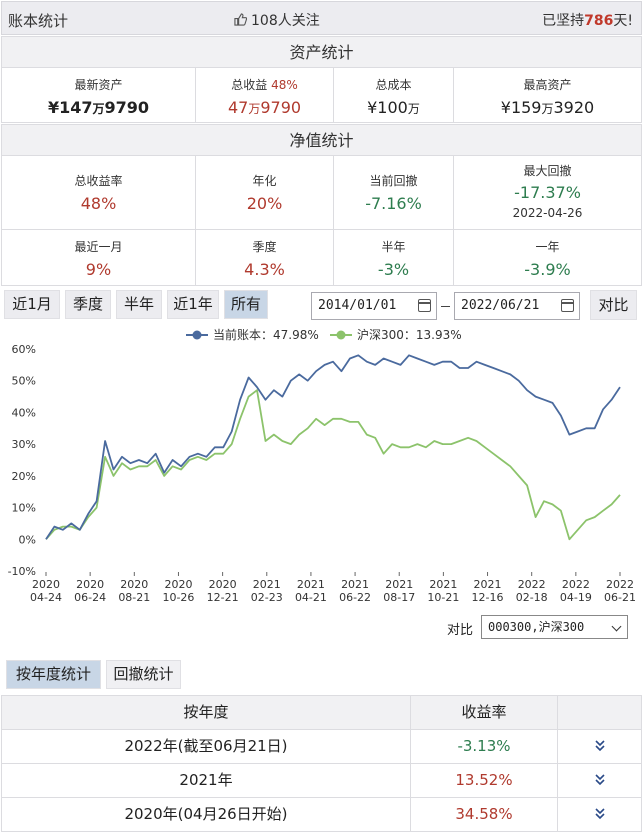  What do you see at coordinates (355, 597) in the screenshot?
I see `x-tick-label: 06-22` at bounding box center [355, 597].